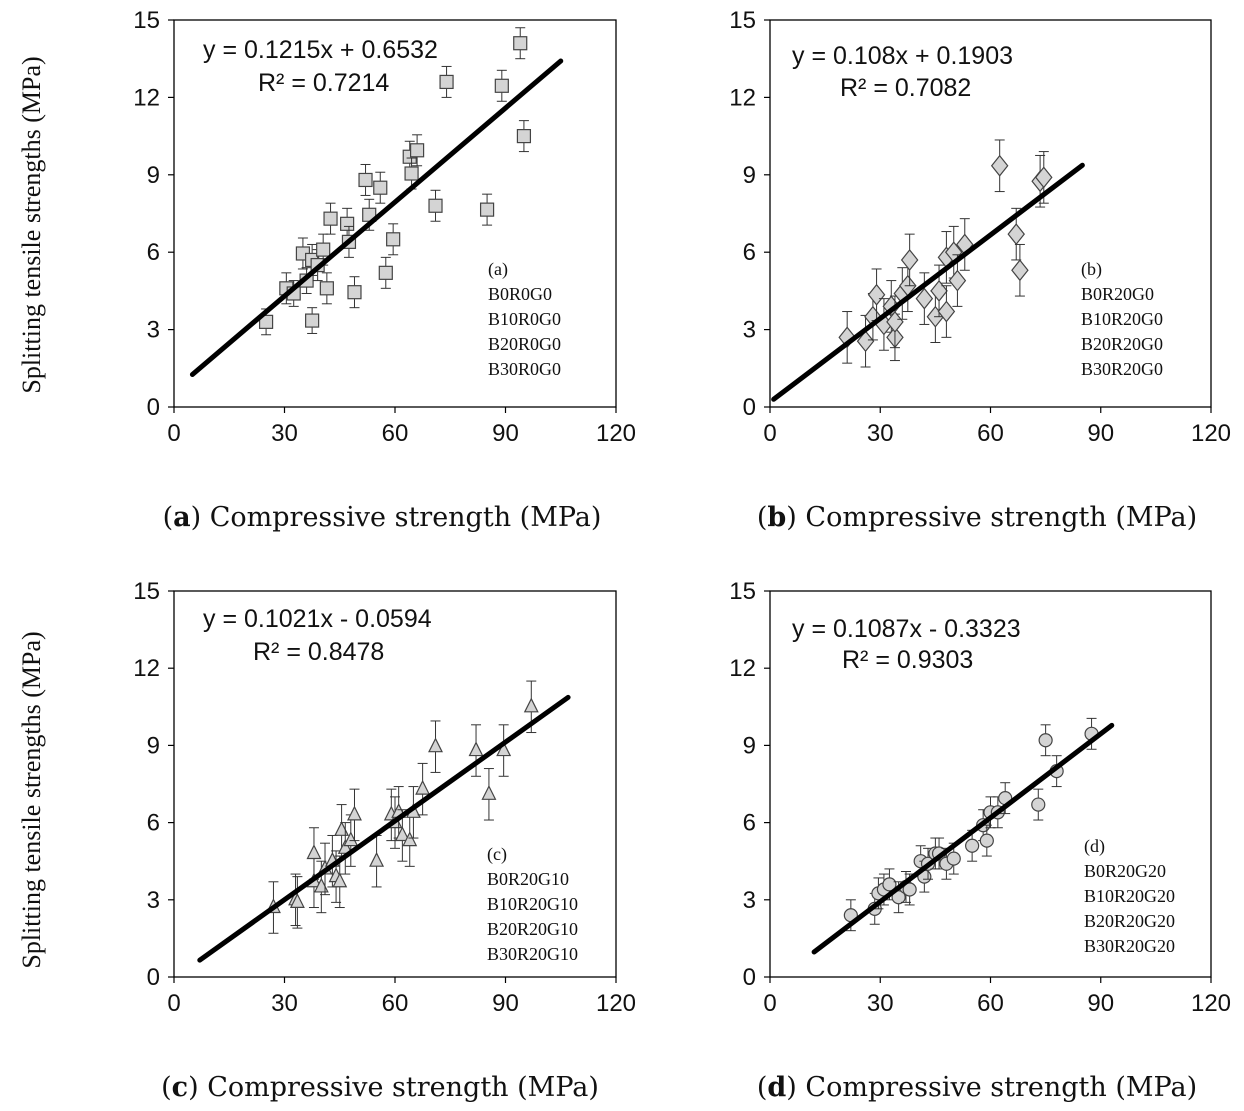 This screenshot has width=1244, height=1111. Describe the element at coordinates (528, 879) in the screenshot. I see `legend-entry: B0R20G10` at that location.